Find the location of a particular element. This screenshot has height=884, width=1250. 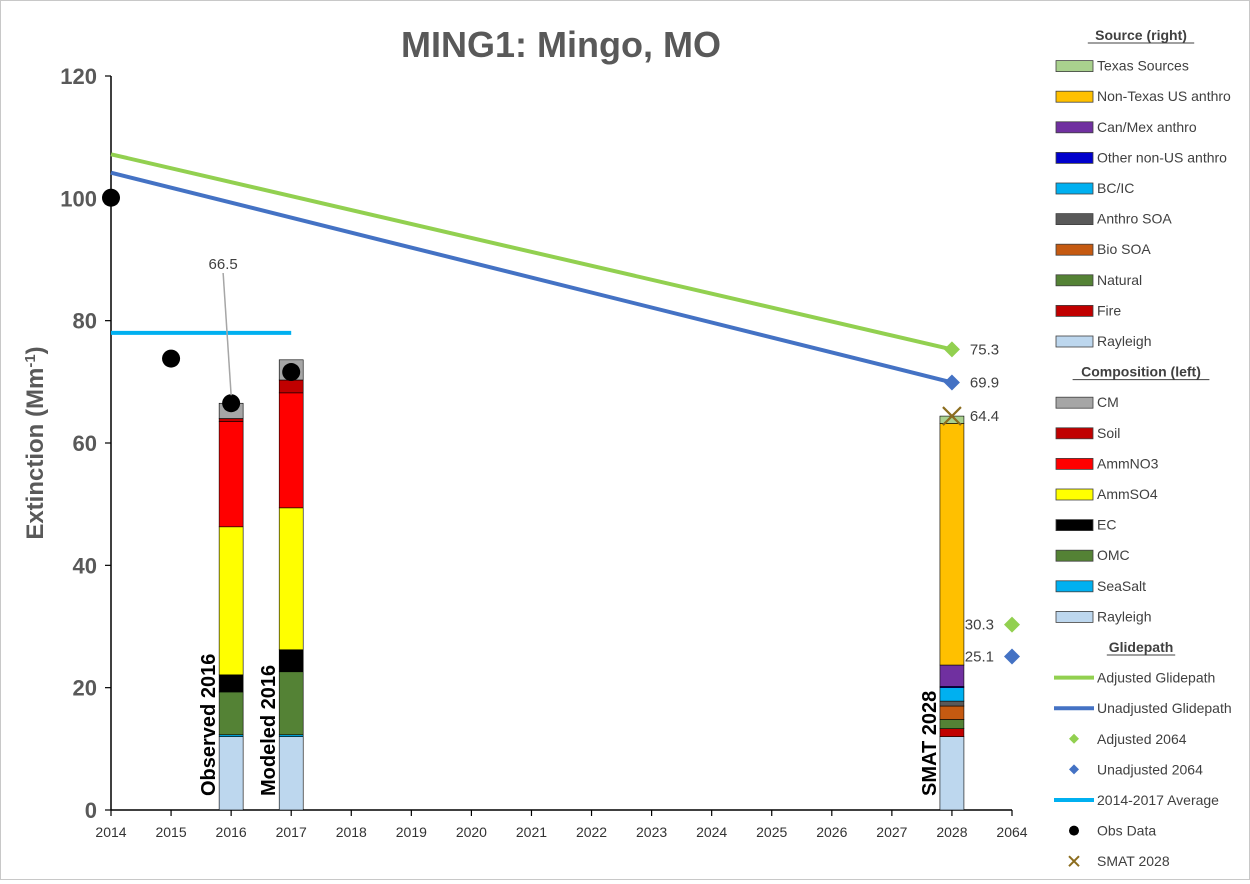

bar-segment-non-texas-us is located at coordinates (952, 544).